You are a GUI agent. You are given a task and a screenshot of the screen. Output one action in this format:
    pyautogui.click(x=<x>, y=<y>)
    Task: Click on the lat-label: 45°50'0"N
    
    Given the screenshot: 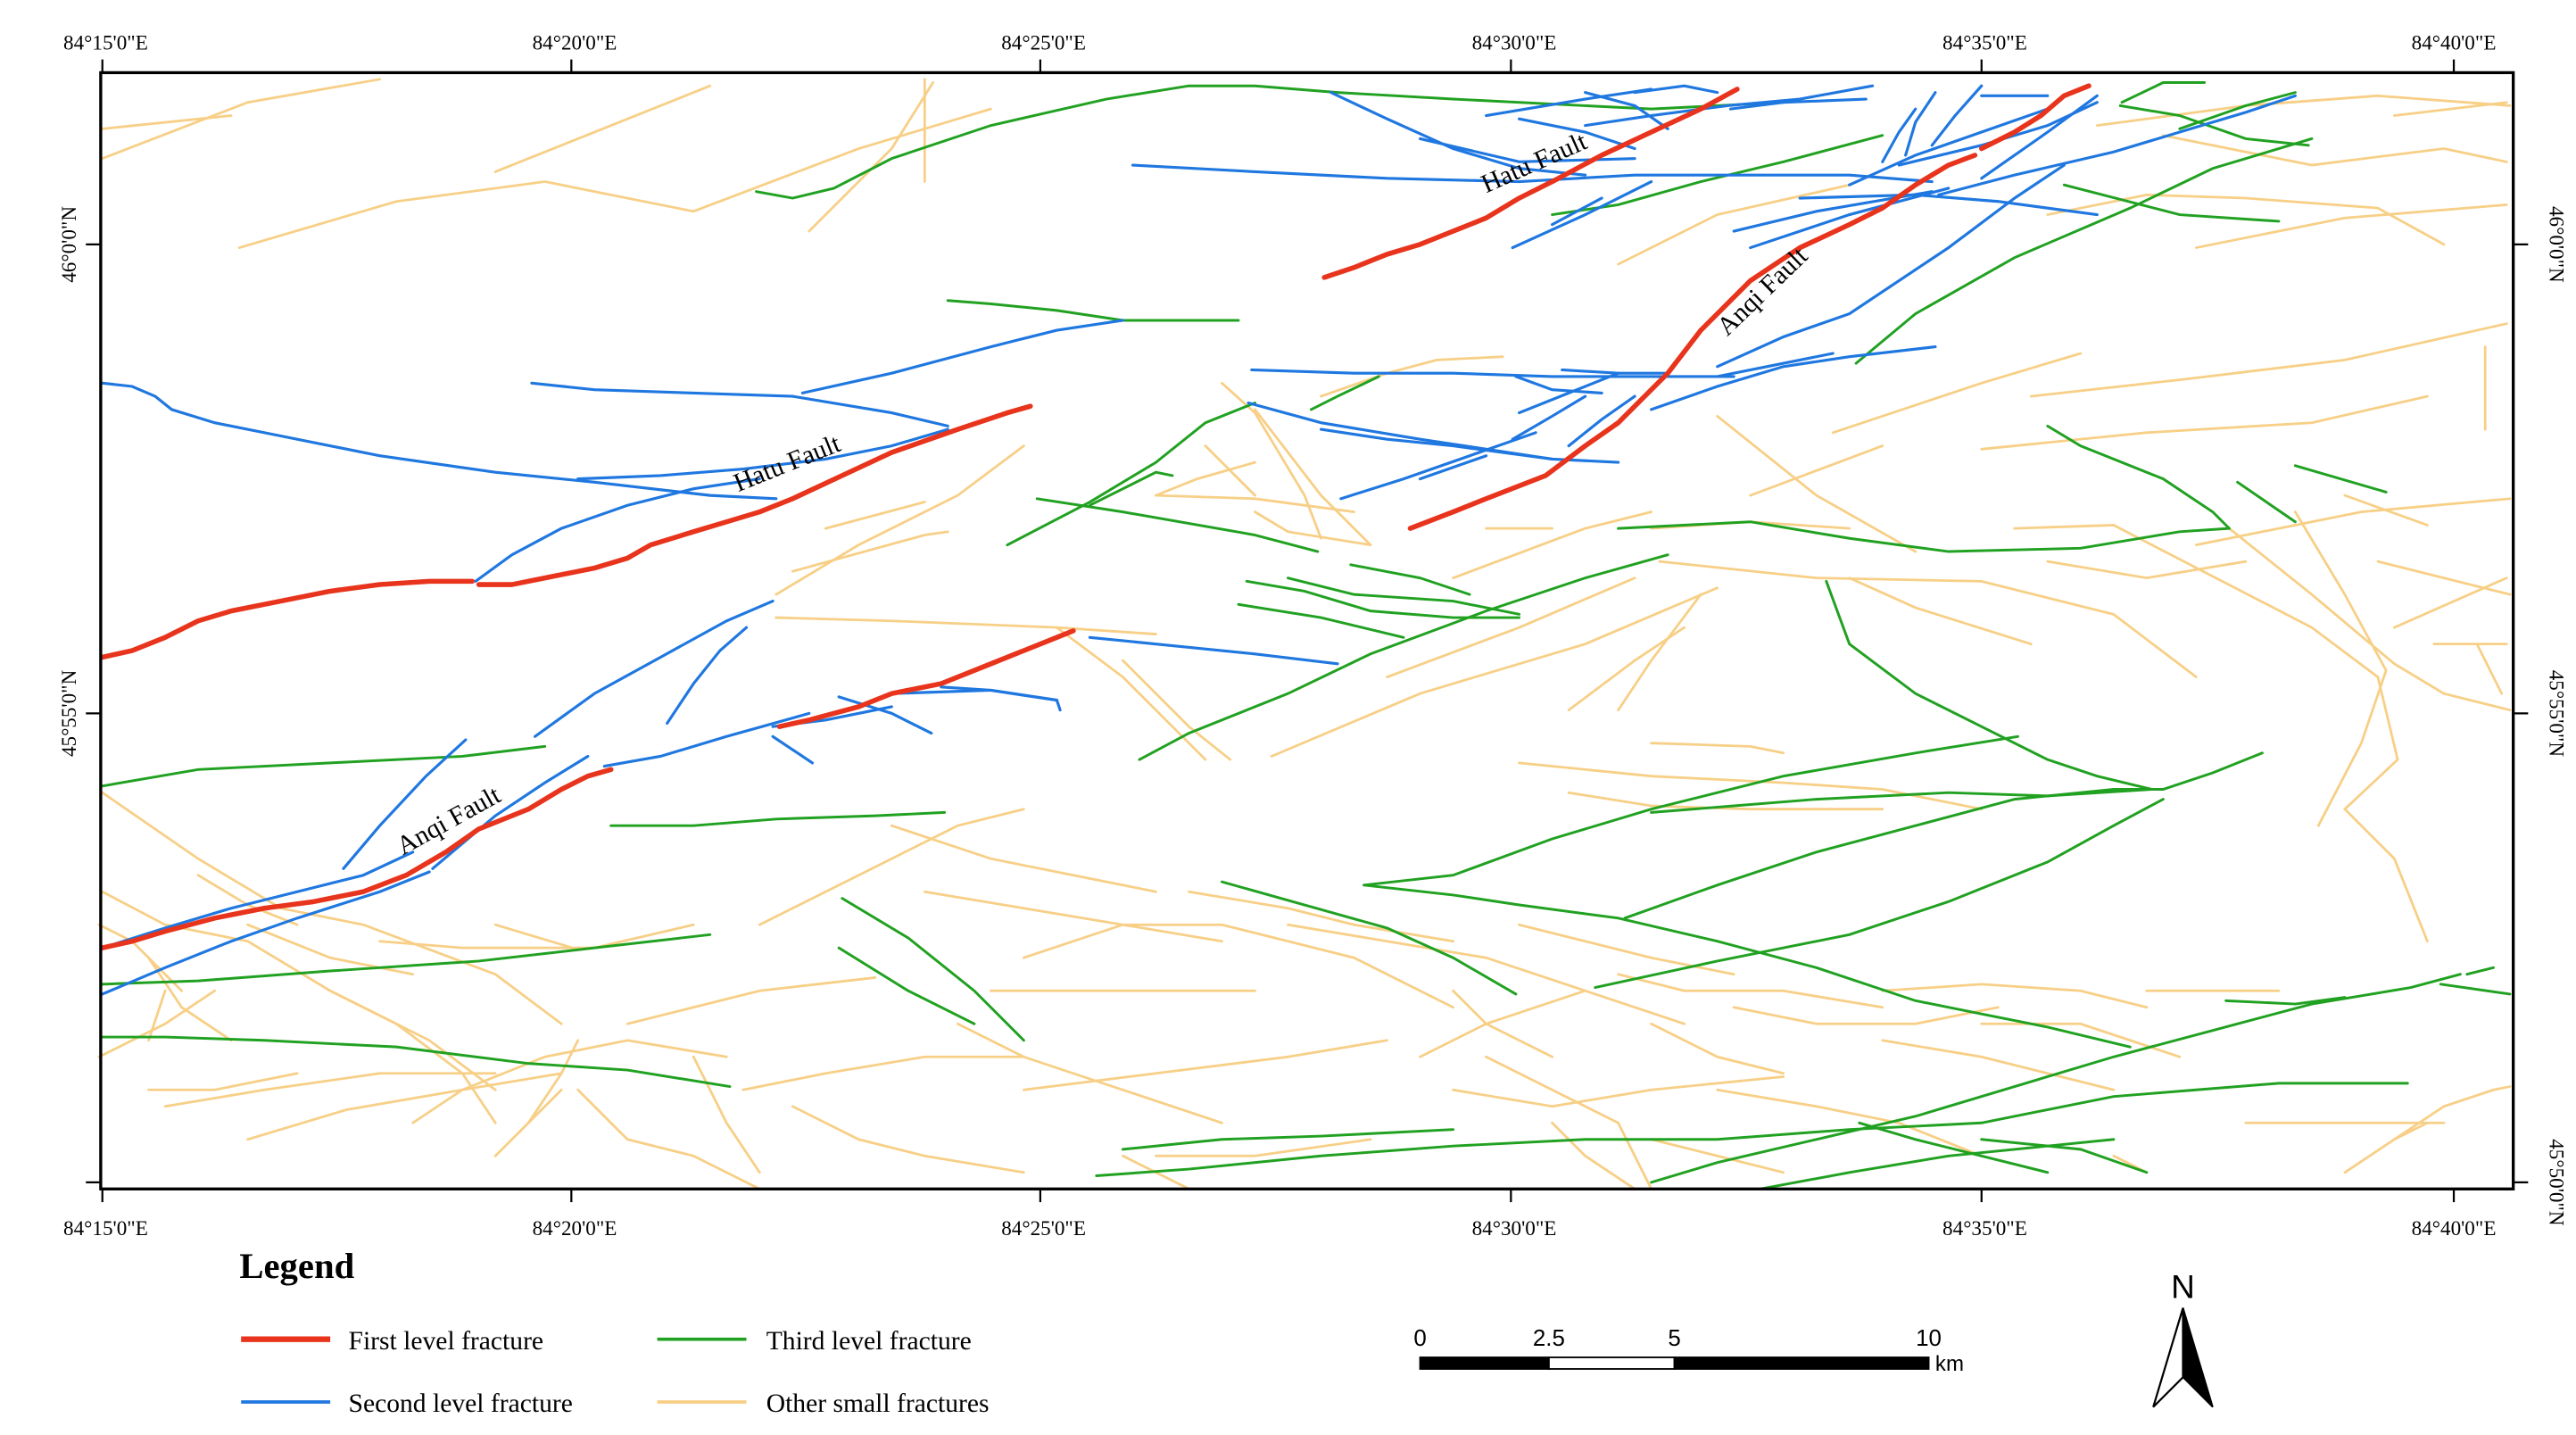 What is the action you would take?
    pyautogui.click(x=2555, y=1182)
    